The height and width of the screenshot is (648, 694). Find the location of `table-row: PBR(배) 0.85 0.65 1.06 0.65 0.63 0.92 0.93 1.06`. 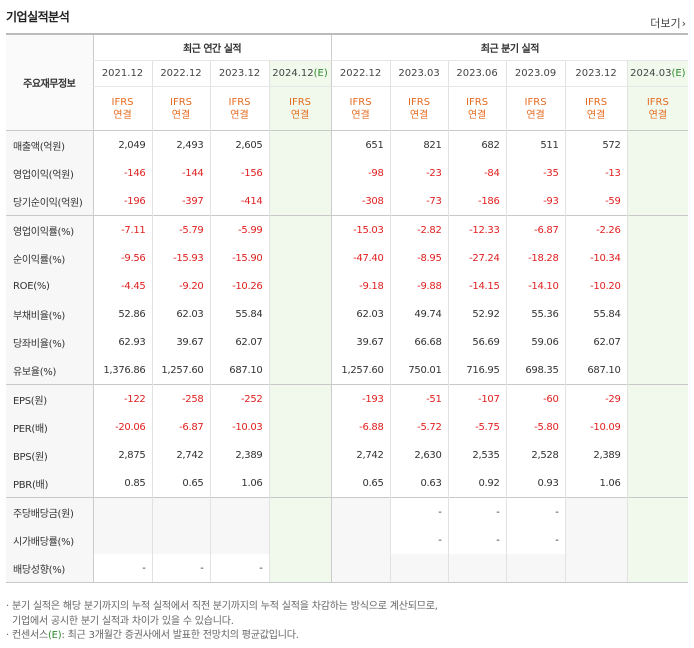

table-row: PBR(배) 0.85 0.65 1.06 0.65 0.63 0.92 0.93 1.06 is located at coordinates (347, 483).